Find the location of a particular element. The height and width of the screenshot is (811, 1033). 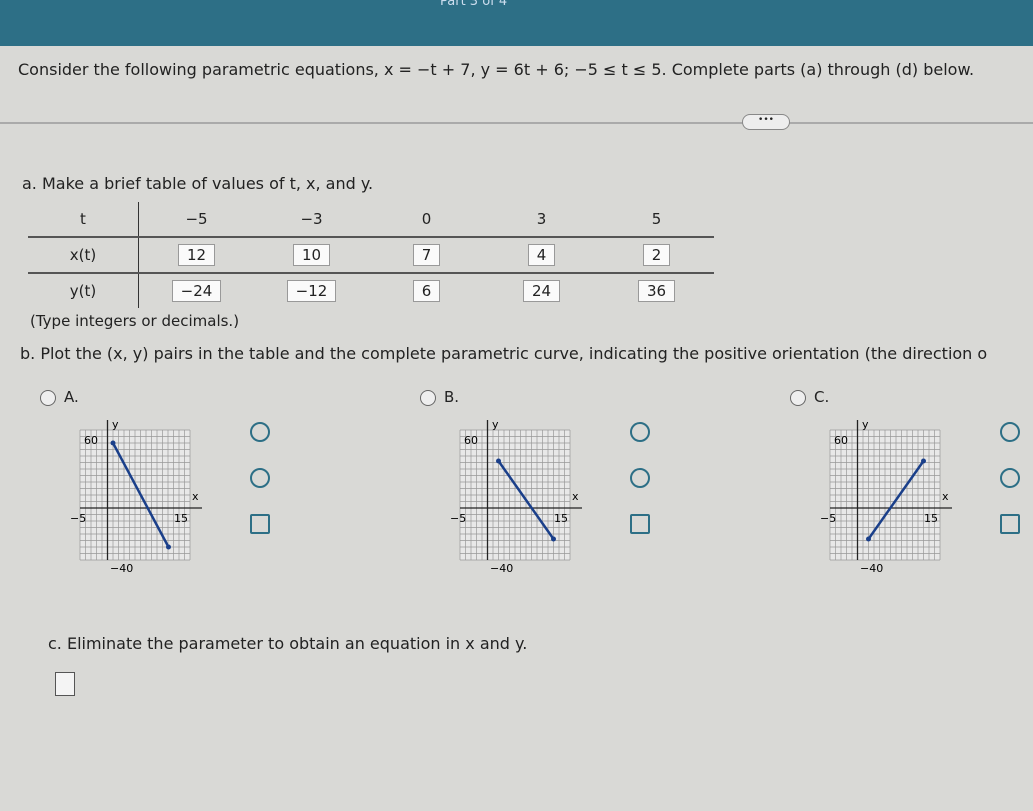

option-label: B. is located at coordinates (452, 397).